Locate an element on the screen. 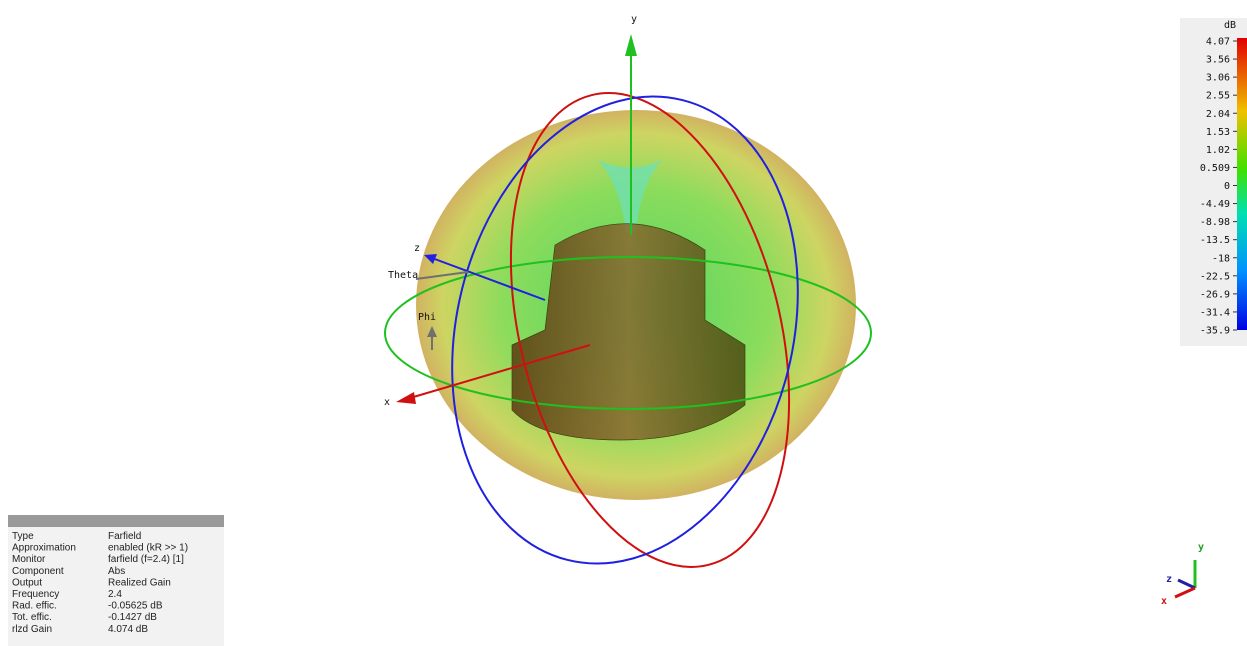 The image size is (1247, 646). mini-axis-label: z is located at coordinates (1169, 579).